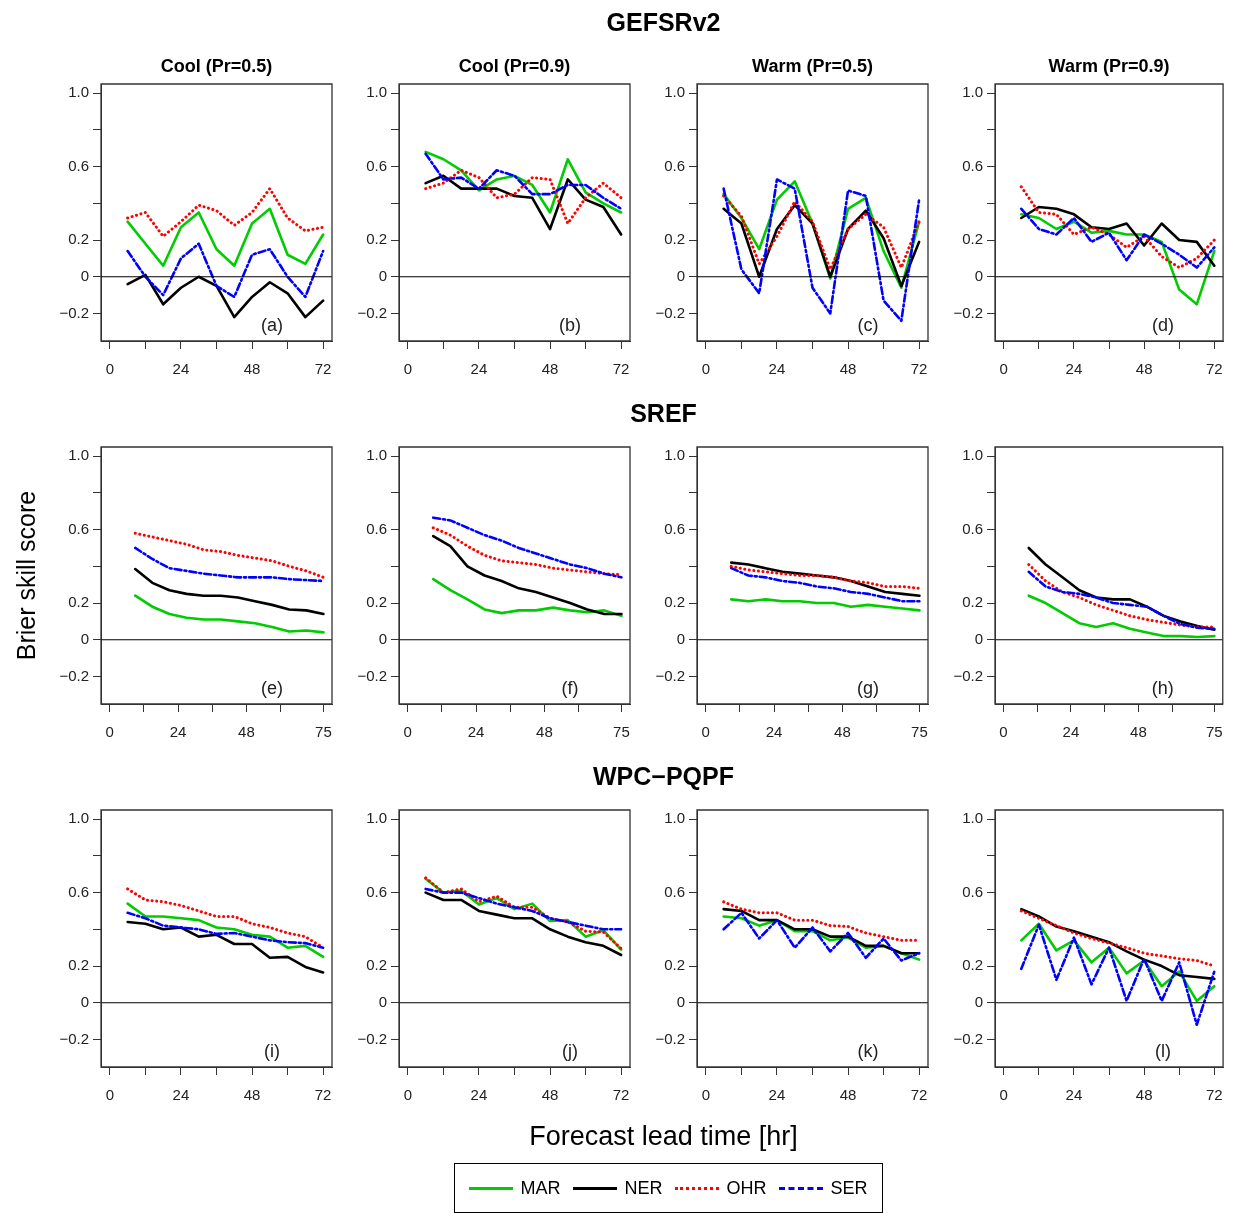 This screenshot has height=1213, width=1235. I want to click on chart-title: Cool (Pr=0.9), so click(514, 65).